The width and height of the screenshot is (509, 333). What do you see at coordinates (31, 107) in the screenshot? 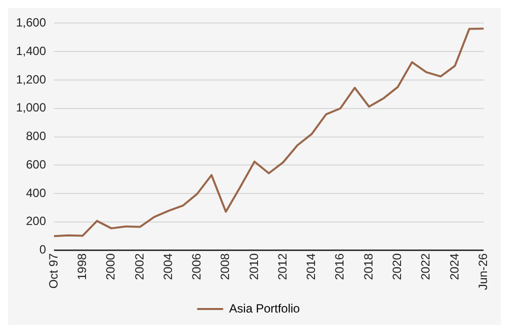
I see `y-tick-label: 1,000` at bounding box center [31, 107].